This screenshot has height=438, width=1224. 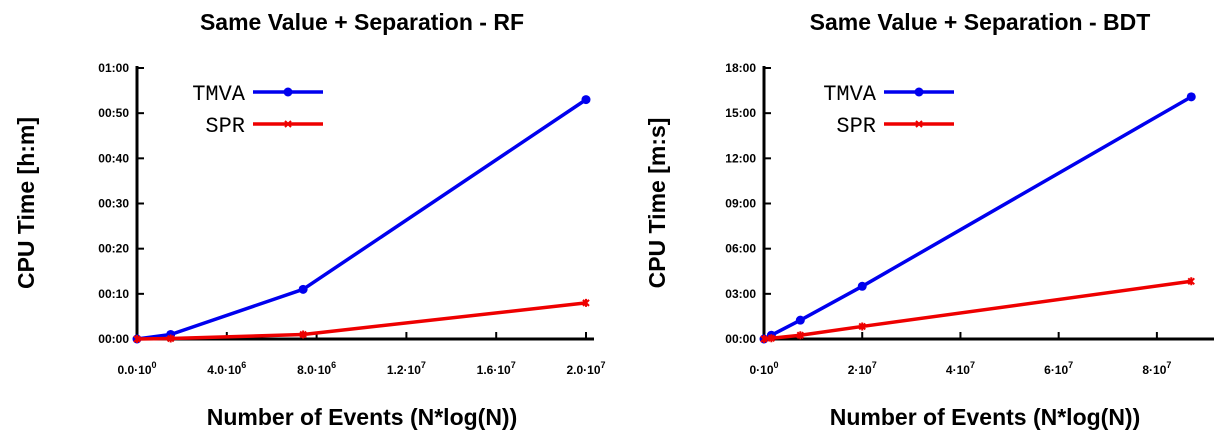 I want to click on bdt-ytick-label: 18:00, so click(x=740, y=68).